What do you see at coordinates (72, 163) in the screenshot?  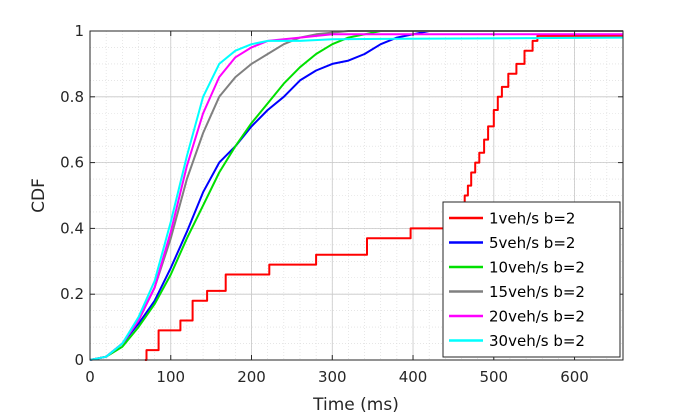 I see `y-tick-label: 0.6` at bounding box center [72, 163].